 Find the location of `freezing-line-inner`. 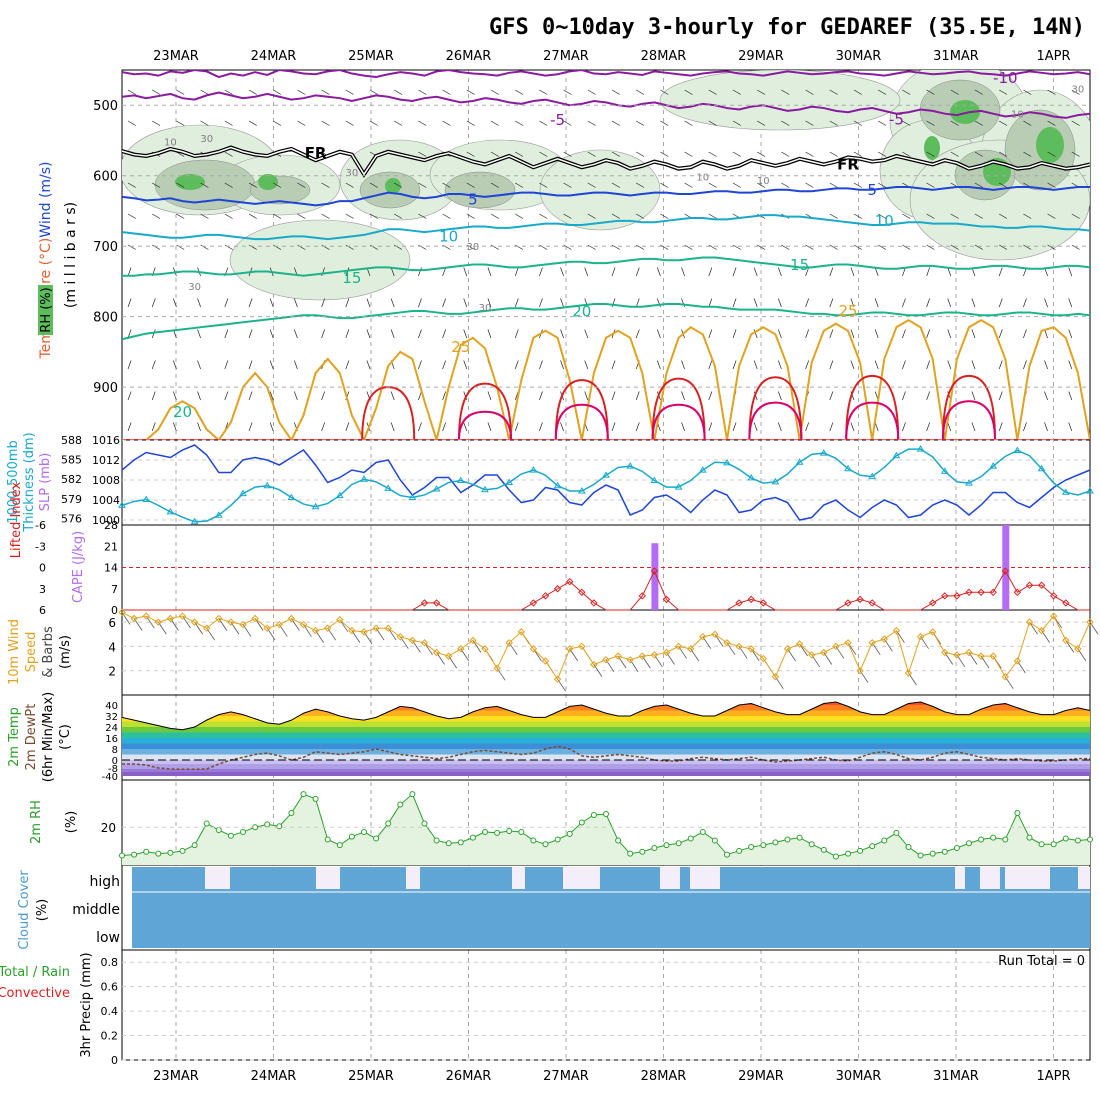

freezing-line-inner is located at coordinates (606, 161).